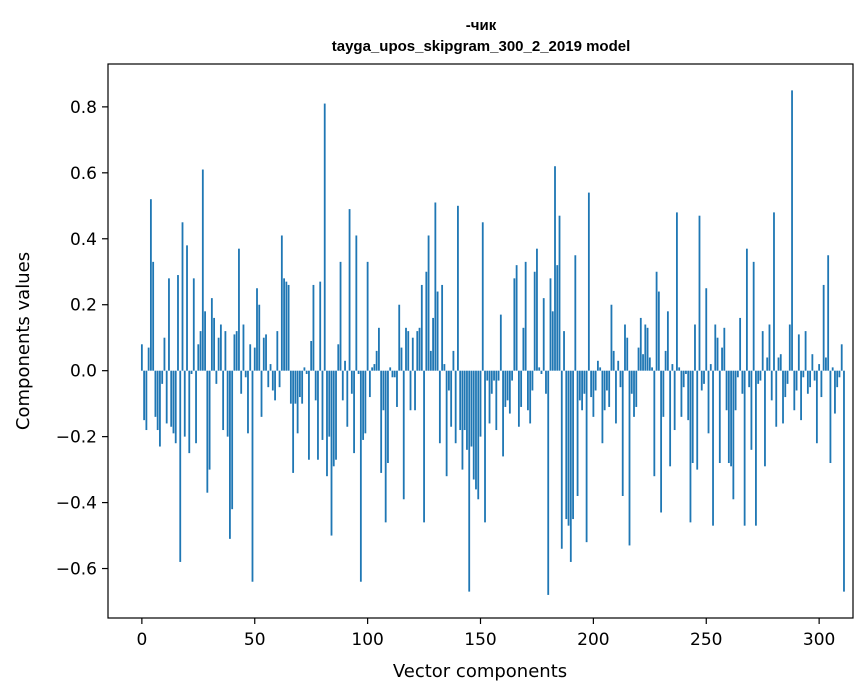 This screenshot has height=696, width=867. What do you see at coordinates (141, 640) in the screenshot?
I see `x-tick-label: 0` at bounding box center [141, 640].